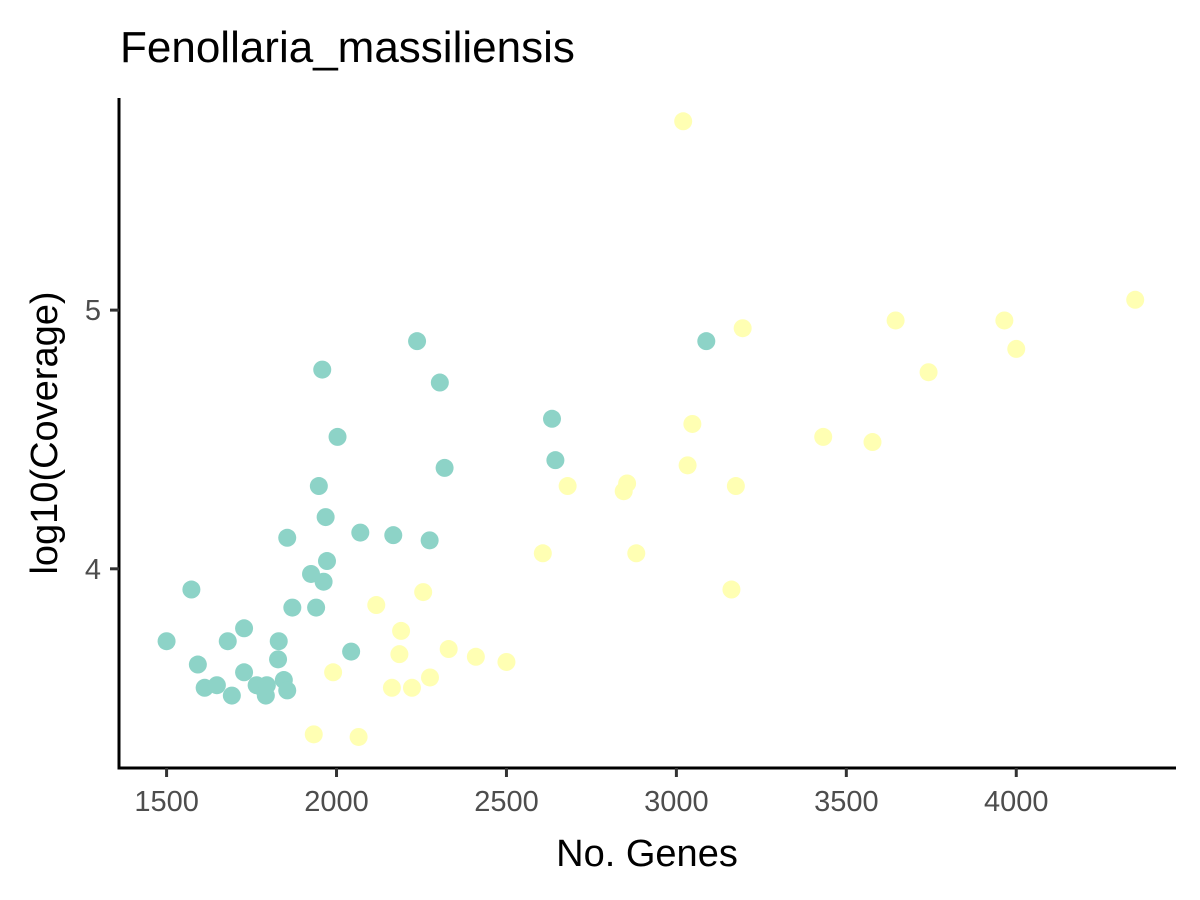 This screenshot has width=1200, height=900. I want to click on x-axis-title: No. Genes, so click(647, 854).